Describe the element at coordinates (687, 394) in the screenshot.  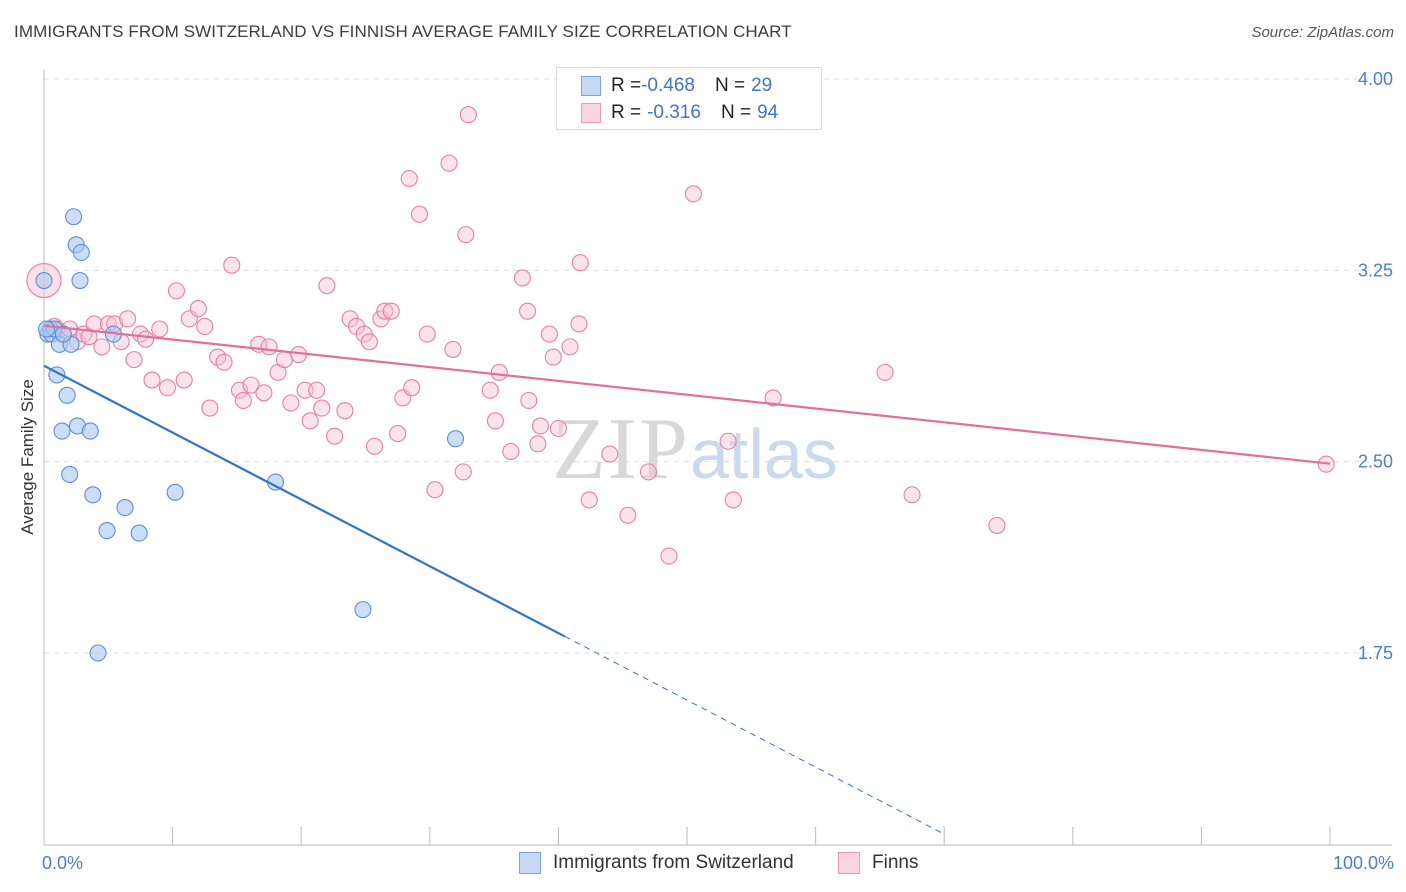
I see `finns-trend-line` at that location.